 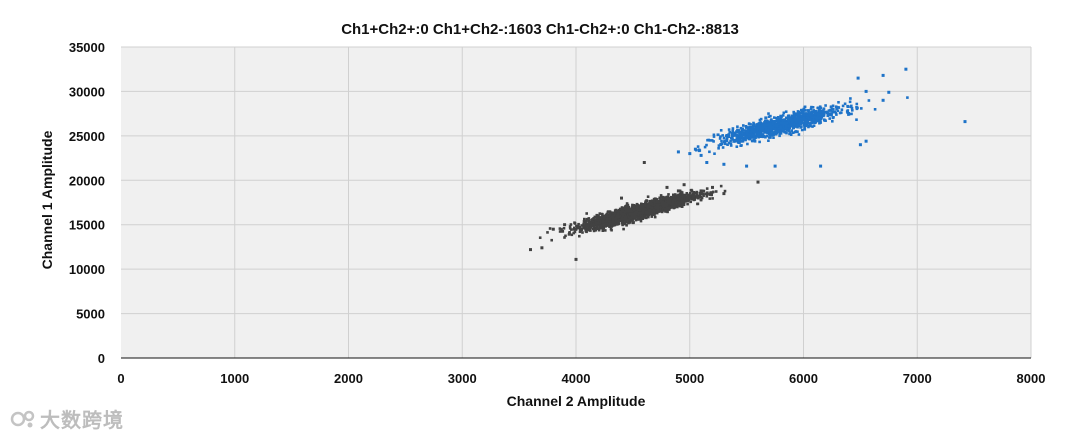 I want to click on x-tick-label: 8000, so click(x=1031, y=378).